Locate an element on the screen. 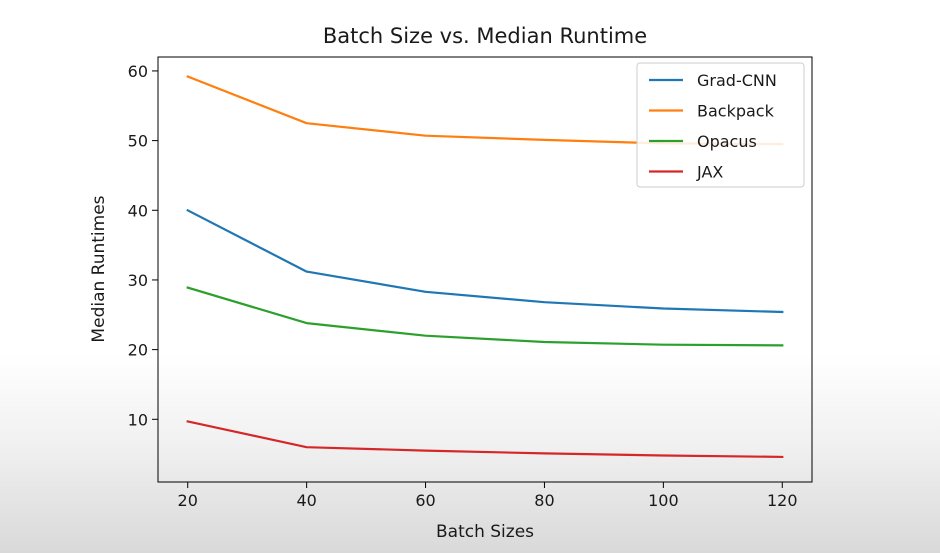 This screenshot has height=553, width=940. series-line-grad-cnn is located at coordinates (485, 261).